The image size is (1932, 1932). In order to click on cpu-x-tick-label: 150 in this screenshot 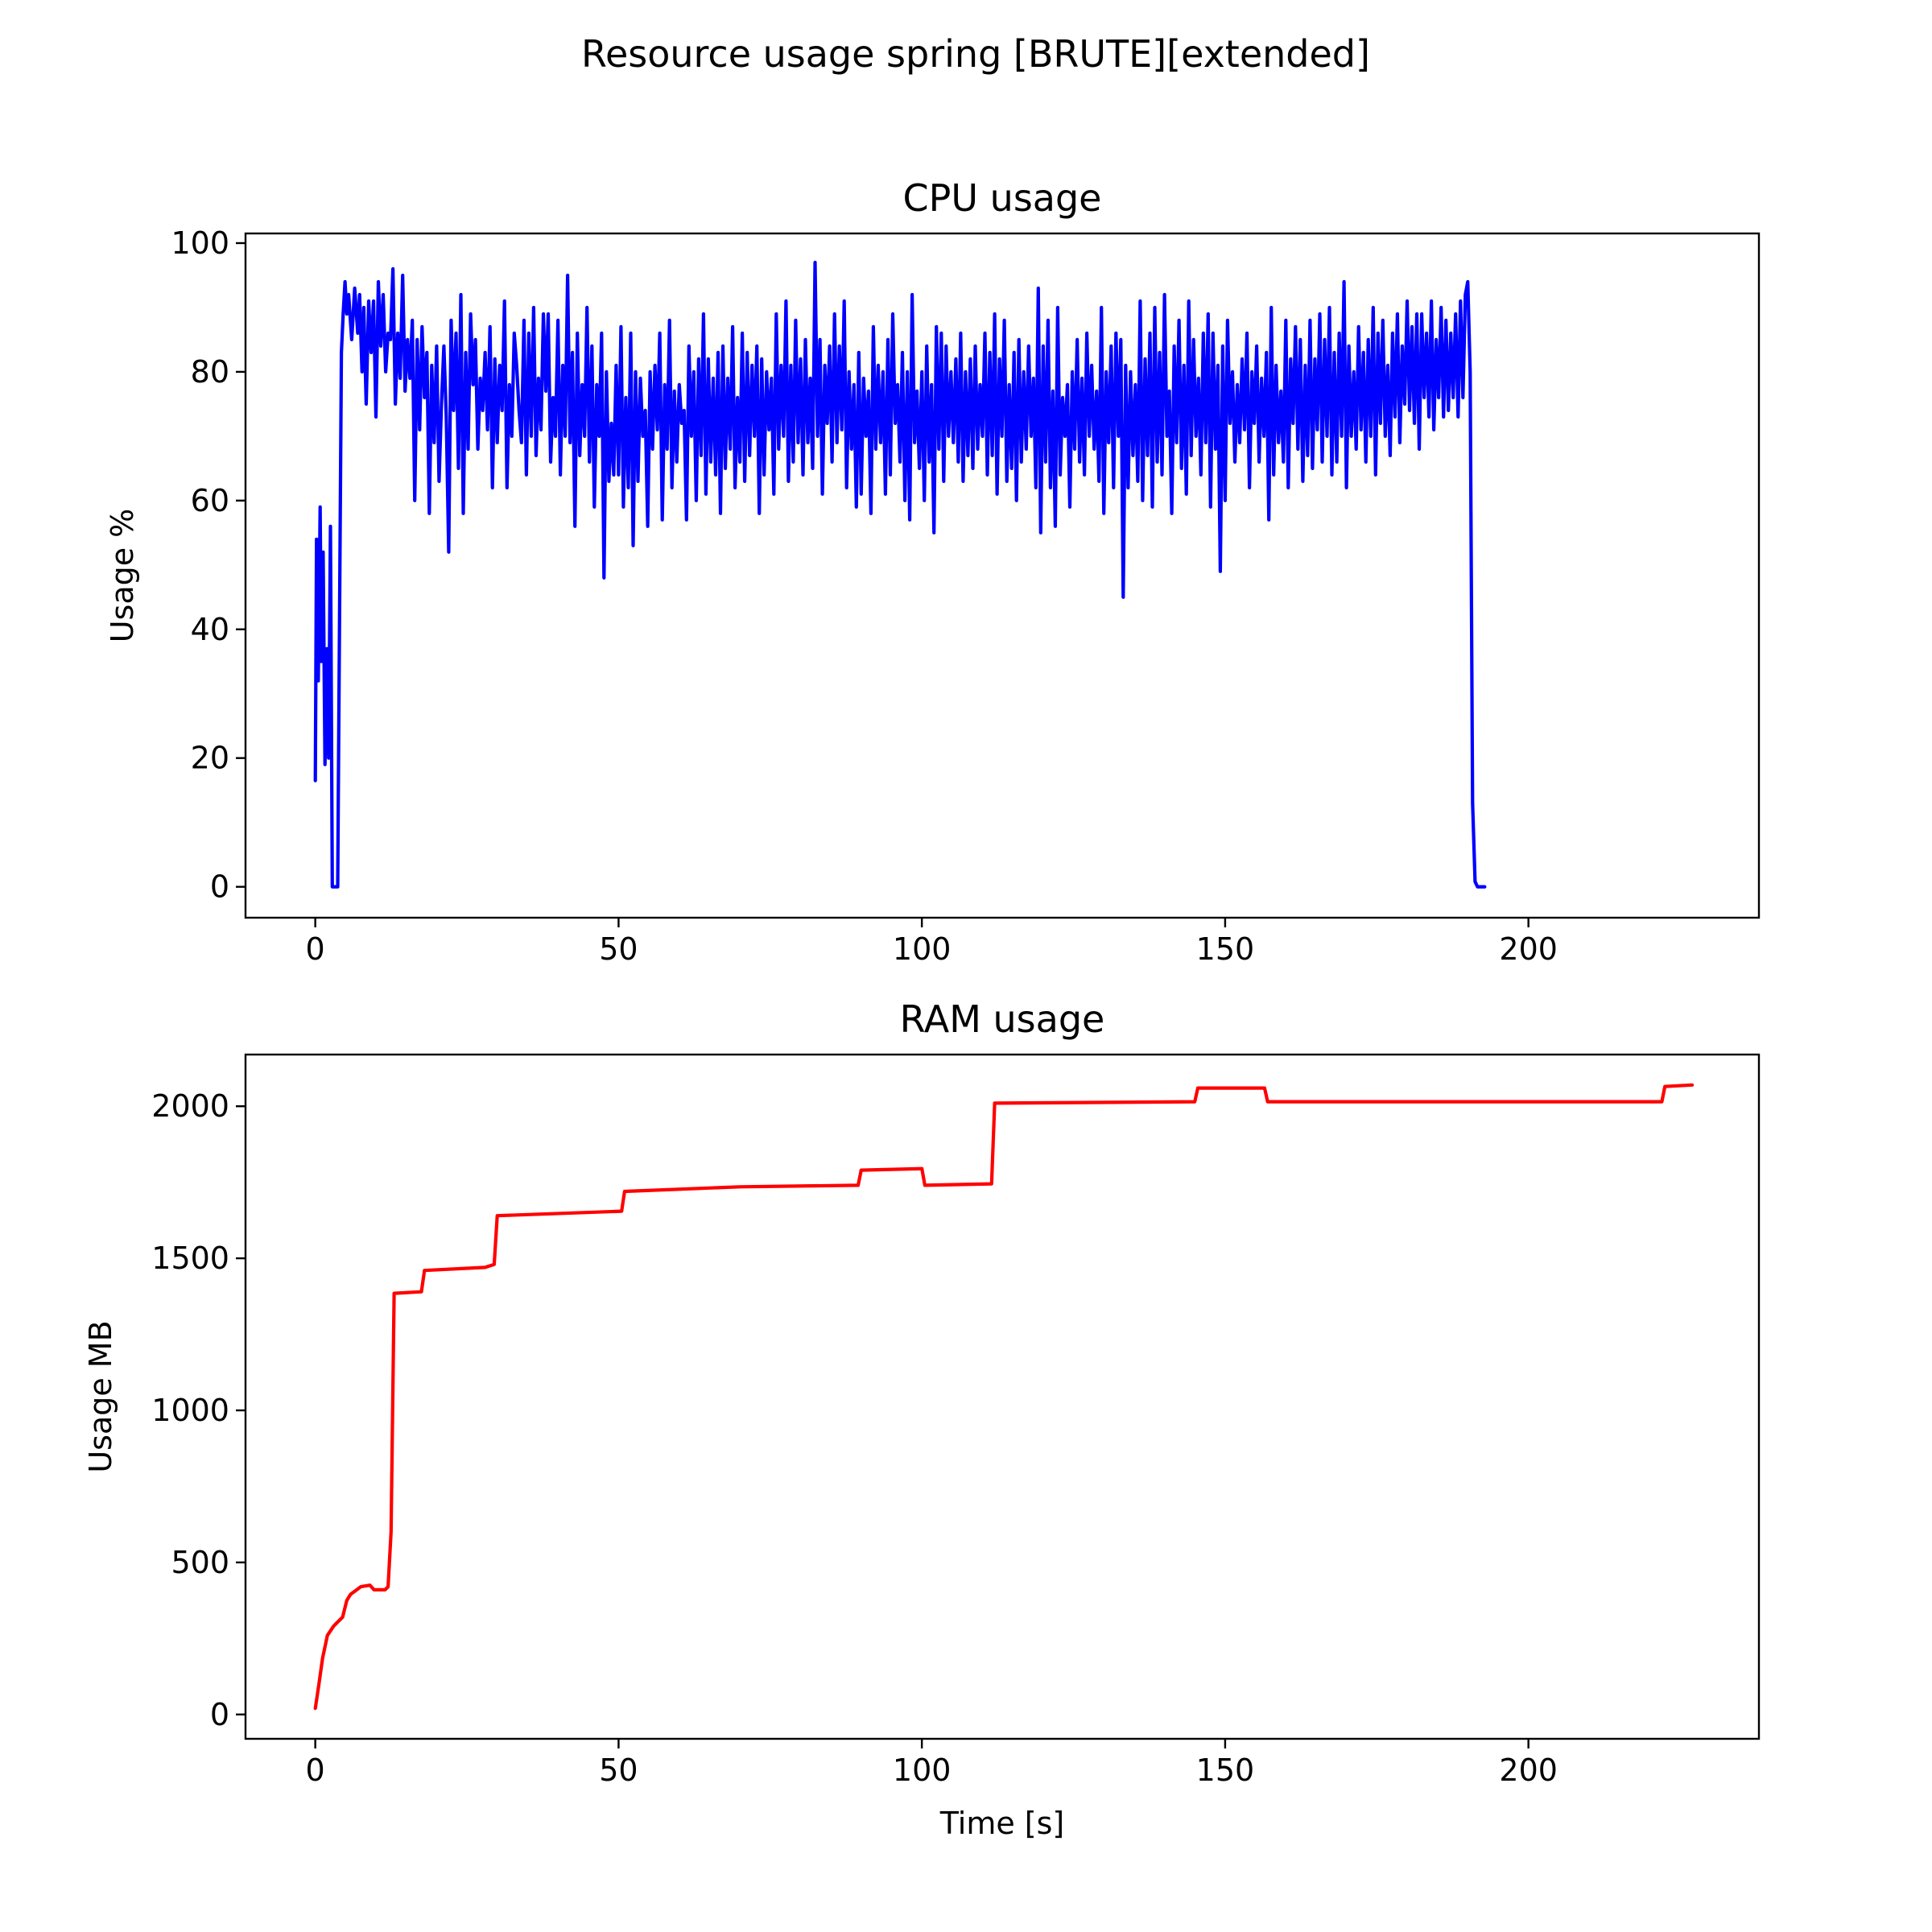, I will do `click(1225, 949)`.